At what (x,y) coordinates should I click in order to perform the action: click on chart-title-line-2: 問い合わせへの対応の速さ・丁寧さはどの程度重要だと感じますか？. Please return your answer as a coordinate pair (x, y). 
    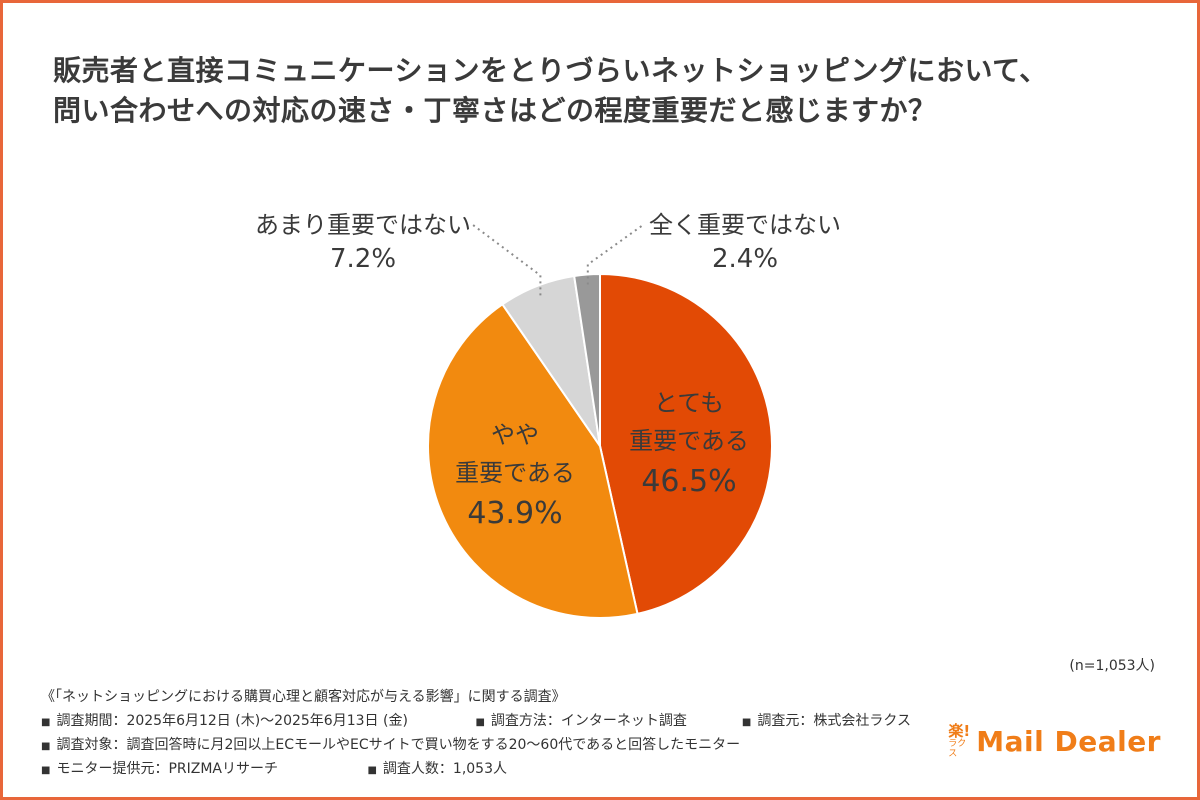
    Looking at the image, I should click on (495, 110).